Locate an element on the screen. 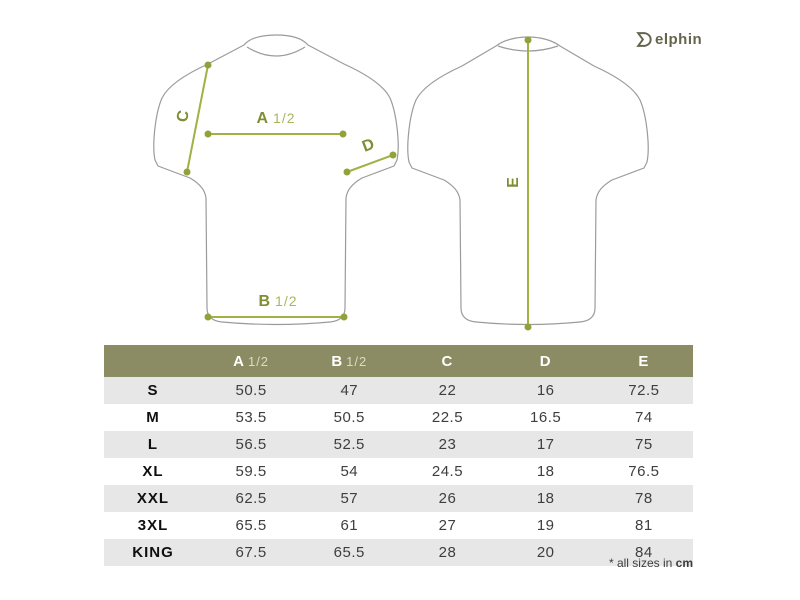 Image resolution: width=800 pixels, height=600 pixels. measure-label-b: B 1/2 is located at coordinates (278, 302).